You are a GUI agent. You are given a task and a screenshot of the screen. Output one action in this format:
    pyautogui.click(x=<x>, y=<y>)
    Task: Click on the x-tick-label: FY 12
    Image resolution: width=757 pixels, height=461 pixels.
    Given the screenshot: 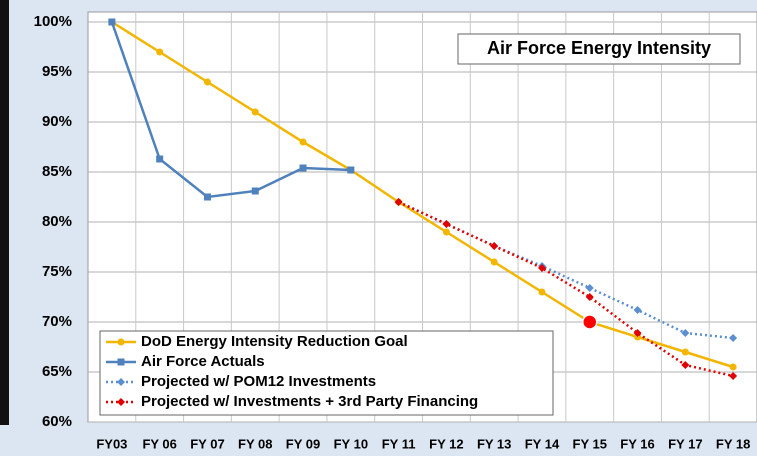 What is the action you would take?
    pyautogui.click(x=446, y=443)
    